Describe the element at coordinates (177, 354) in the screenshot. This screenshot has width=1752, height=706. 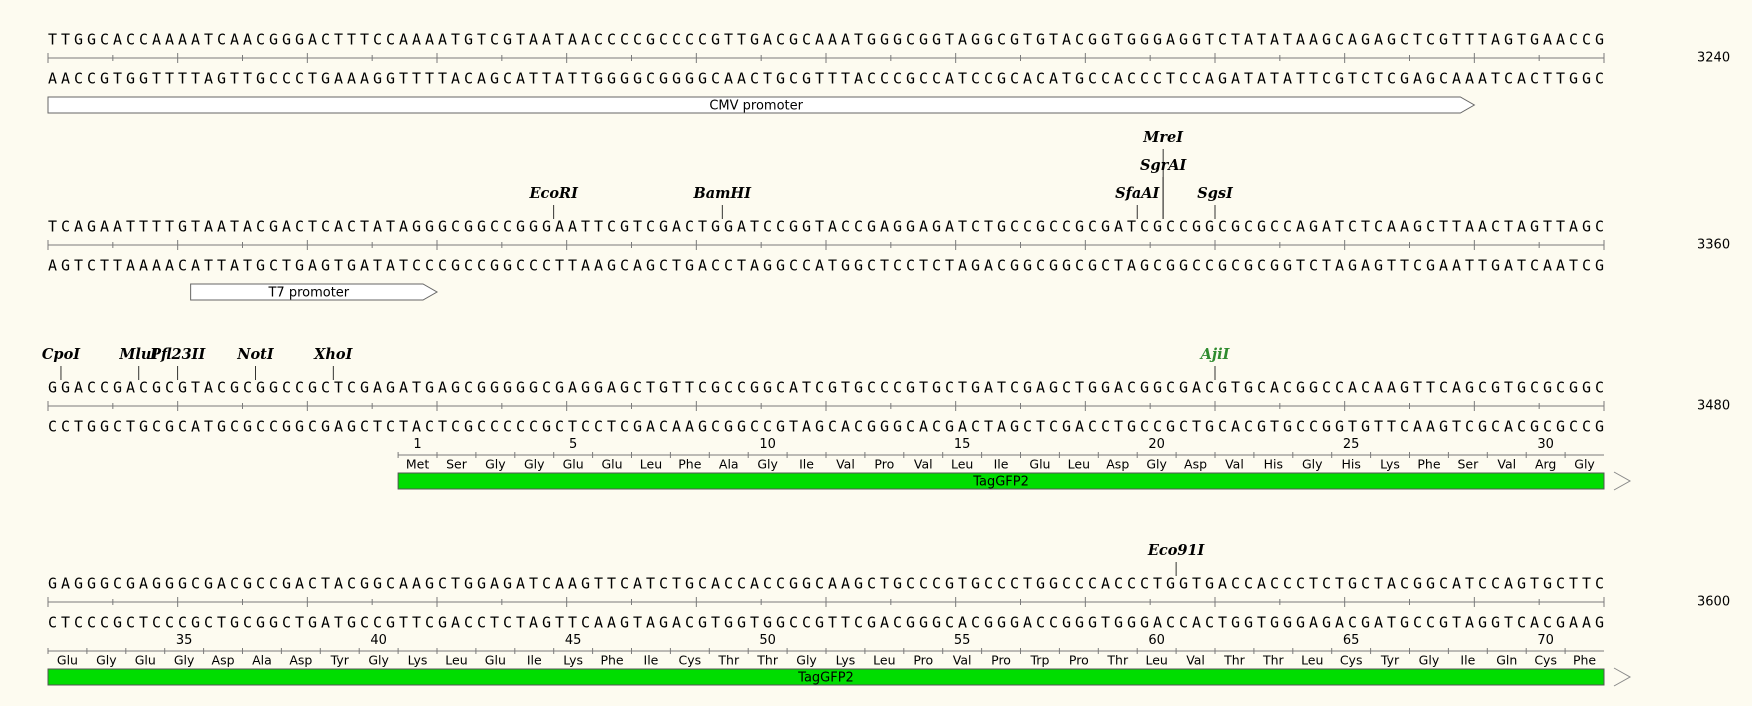
I see `enzyme-label-Pfl23II: Pfl23II` at that location.